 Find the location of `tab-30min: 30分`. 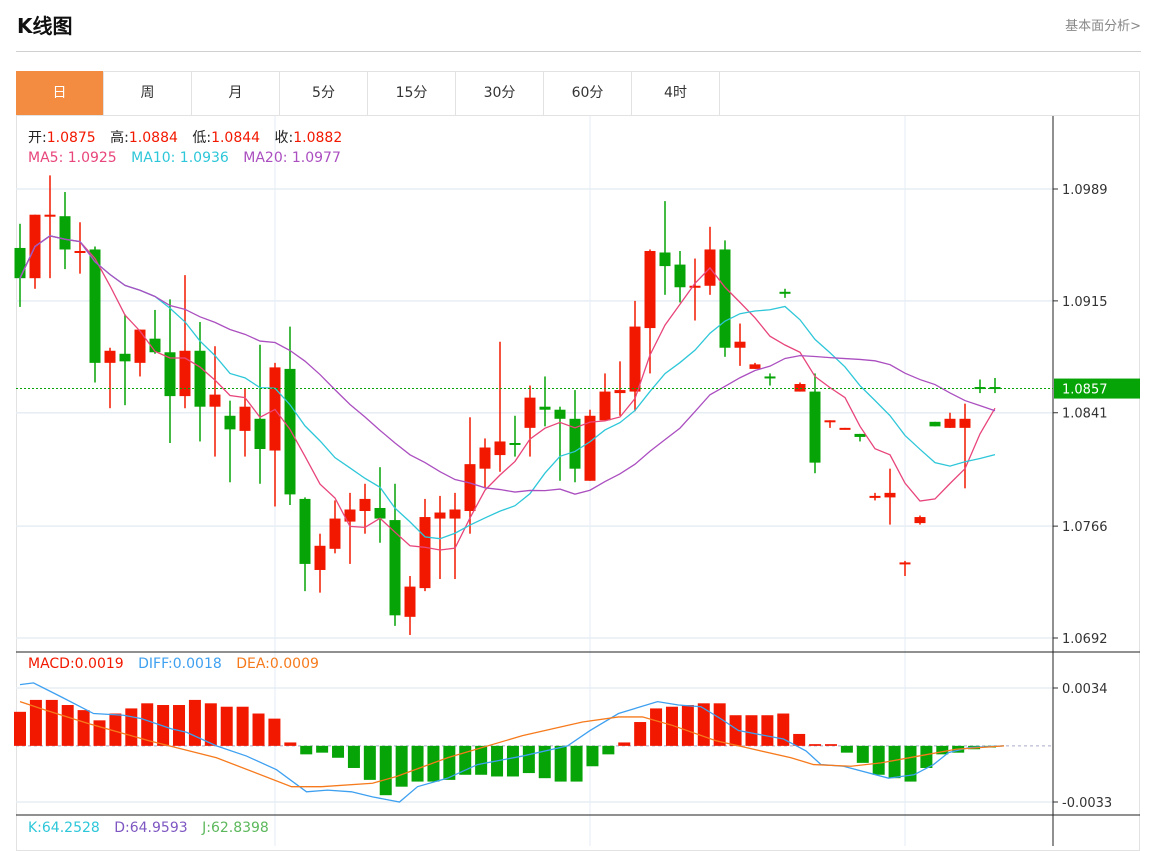

tab-30min: 30分 is located at coordinates (500, 93).